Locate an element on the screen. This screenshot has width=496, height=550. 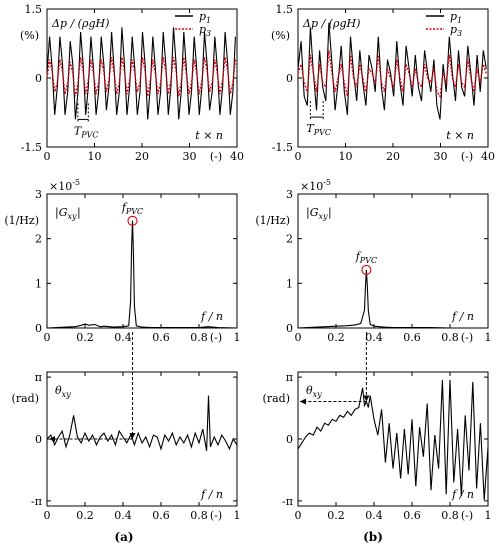
peak-label: fPVC is located at coordinates (132, 208).